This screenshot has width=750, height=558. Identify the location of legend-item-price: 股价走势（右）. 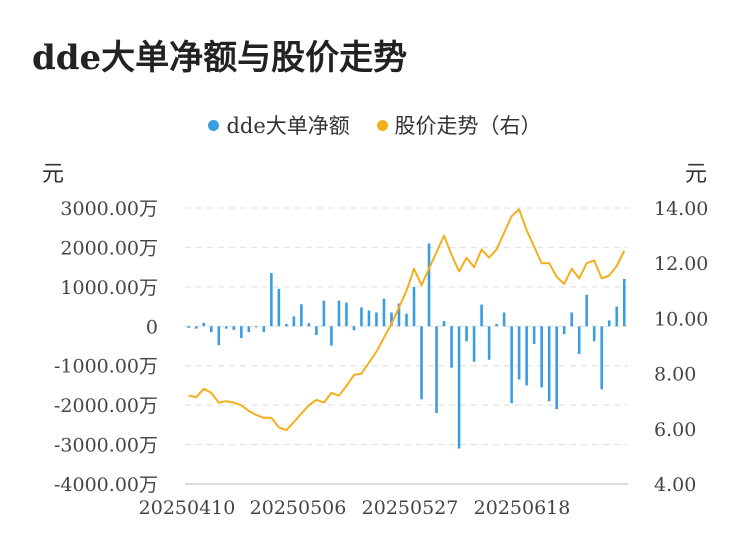
(459, 125).